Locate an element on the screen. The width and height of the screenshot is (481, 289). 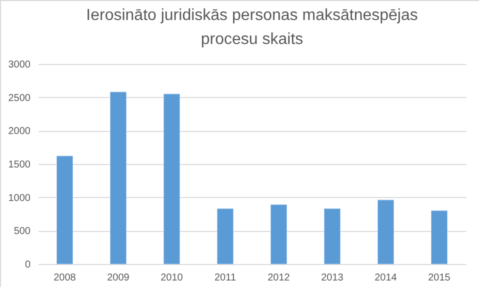
x-tick-label: 2008 is located at coordinates (65, 278).